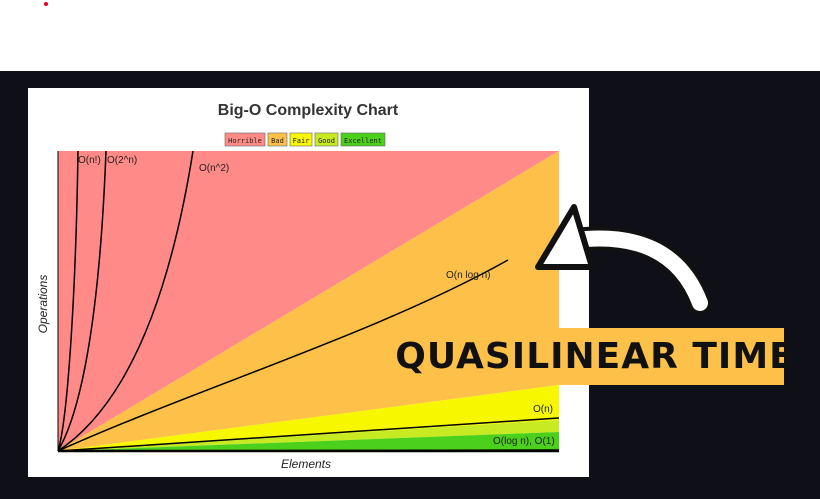 The width and height of the screenshot is (820, 499). What do you see at coordinates (565, 237) in the screenshot?
I see `arrow-head` at bounding box center [565, 237].